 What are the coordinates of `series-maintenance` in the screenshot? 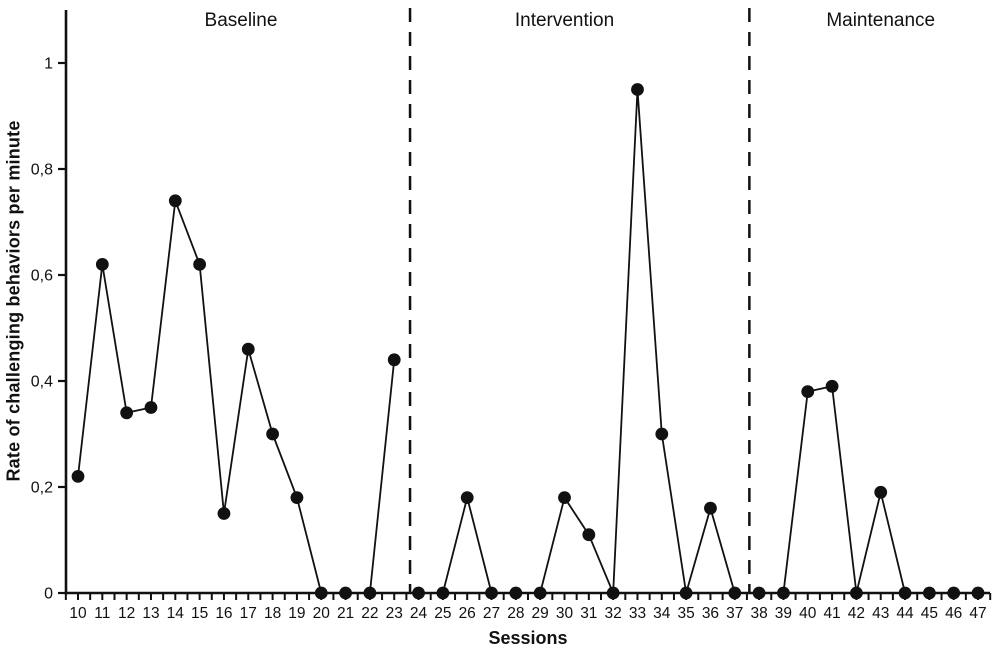 It's located at (868, 489).